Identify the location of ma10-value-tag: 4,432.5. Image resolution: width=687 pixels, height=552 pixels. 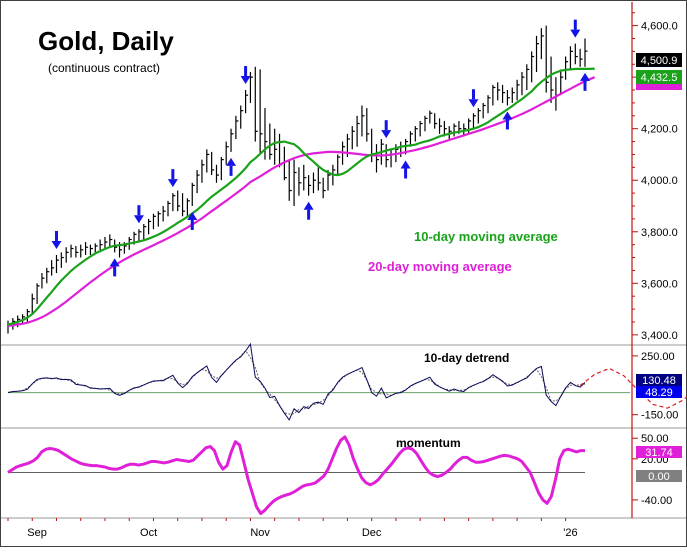
(659, 77).